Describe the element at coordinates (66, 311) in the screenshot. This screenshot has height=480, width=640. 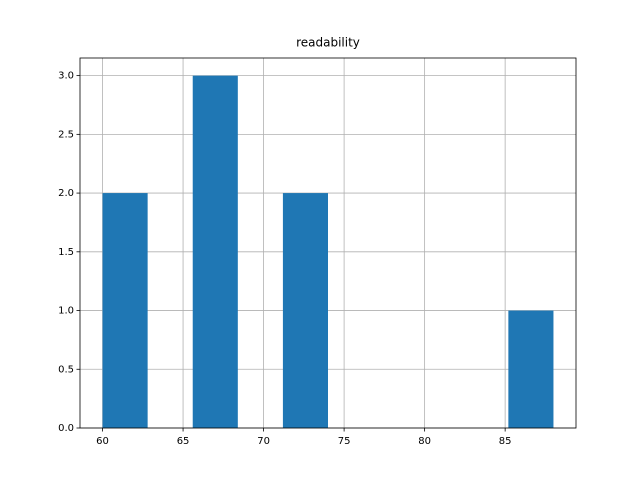
I see `y-tick-label: 1.0` at that location.